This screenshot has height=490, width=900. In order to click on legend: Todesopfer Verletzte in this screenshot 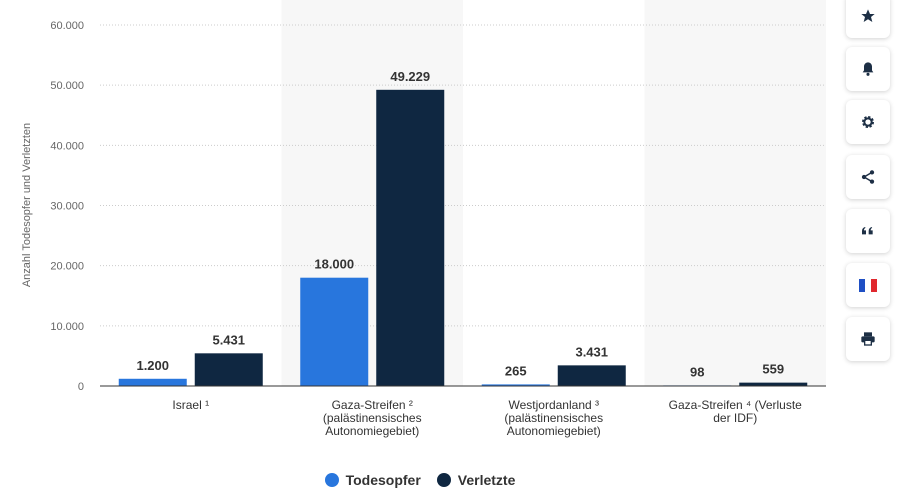, I will do `click(420, 480)`.